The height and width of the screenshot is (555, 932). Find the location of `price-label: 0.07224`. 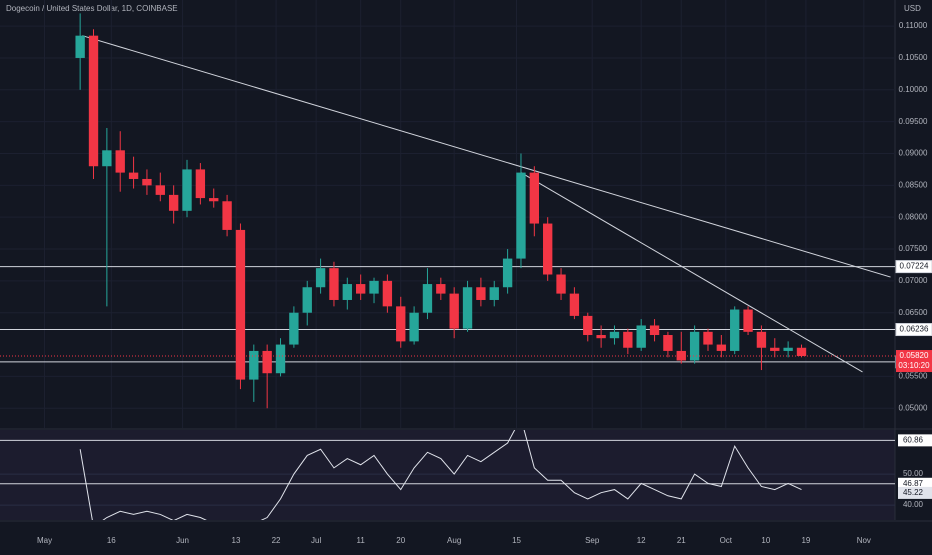

price-label: 0.07224 is located at coordinates (914, 266).